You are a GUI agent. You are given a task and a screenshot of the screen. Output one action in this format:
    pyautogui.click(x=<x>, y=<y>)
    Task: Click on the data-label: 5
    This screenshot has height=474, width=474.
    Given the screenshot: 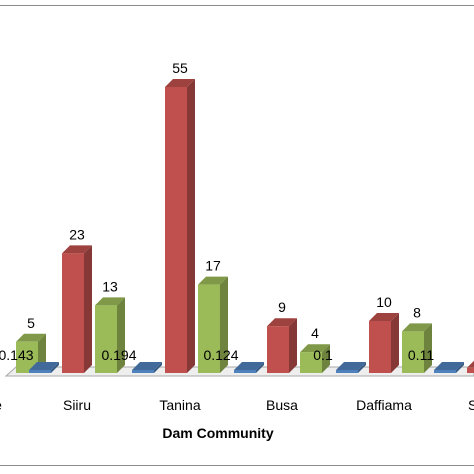 What is the action you would take?
    pyautogui.click(x=31, y=323)
    